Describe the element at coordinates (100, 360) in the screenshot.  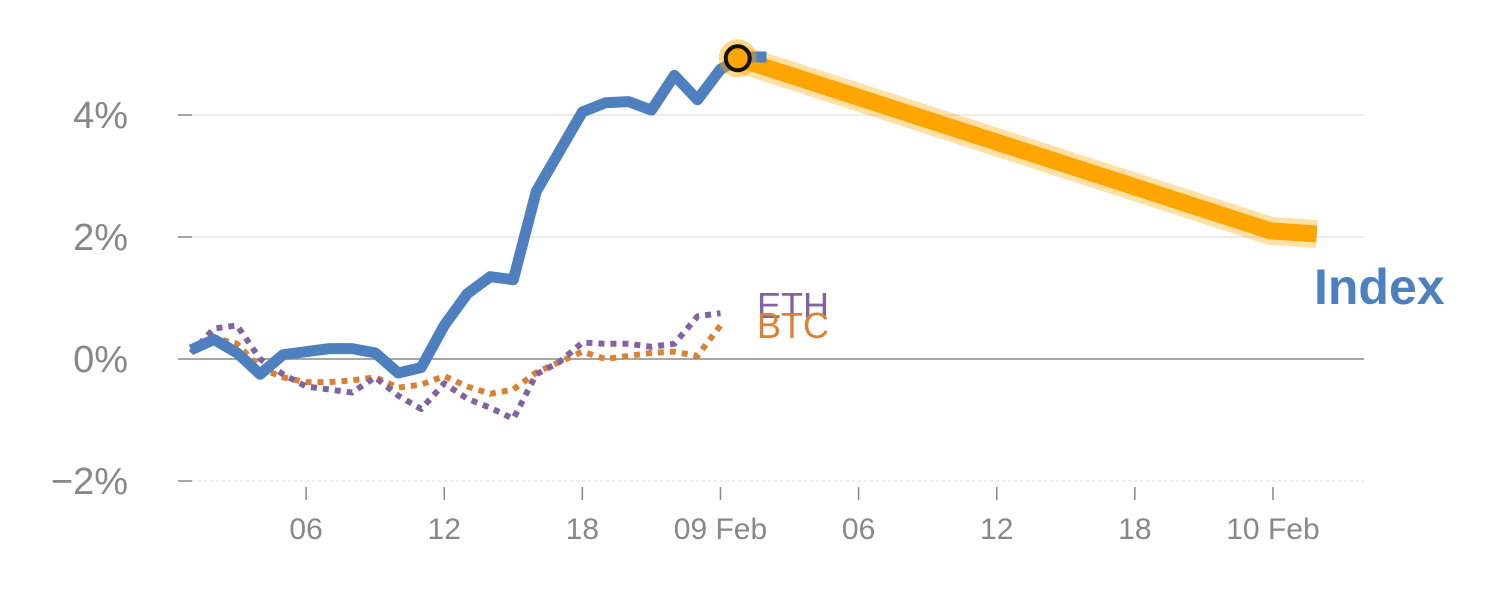
I see `y-tick-label: 0%` at that location.